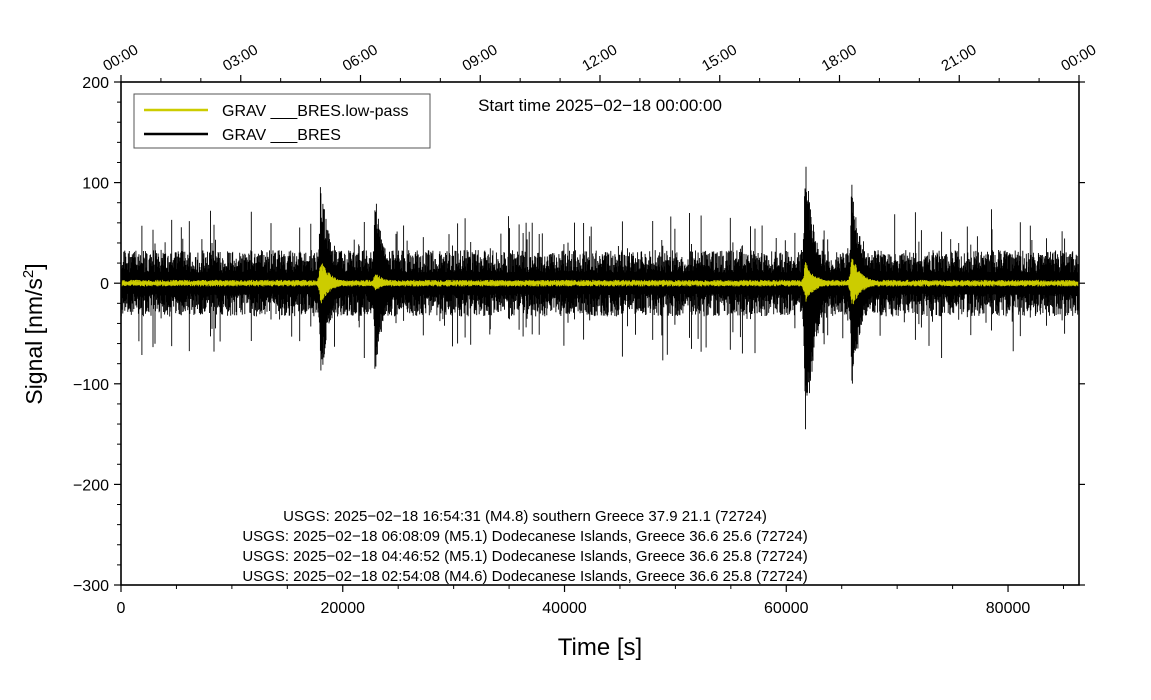  I want to click on x-axis-label: Time [s], so click(600, 647).